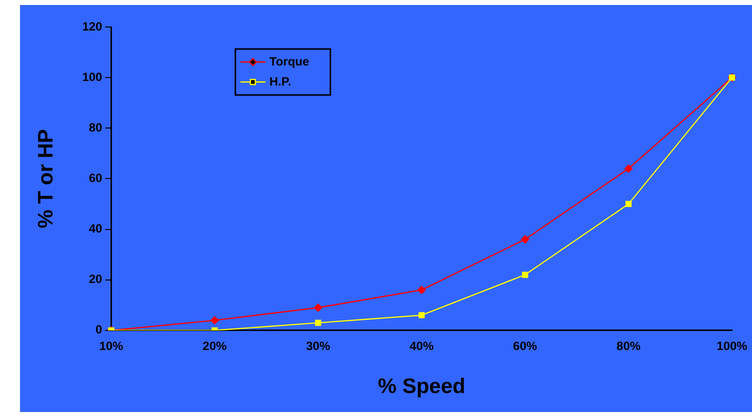 The height and width of the screenshot is (416, 752). Describe the element at coordinates (422, 345) in the screenshot. I see `x-tick-label: 40%` at that location.